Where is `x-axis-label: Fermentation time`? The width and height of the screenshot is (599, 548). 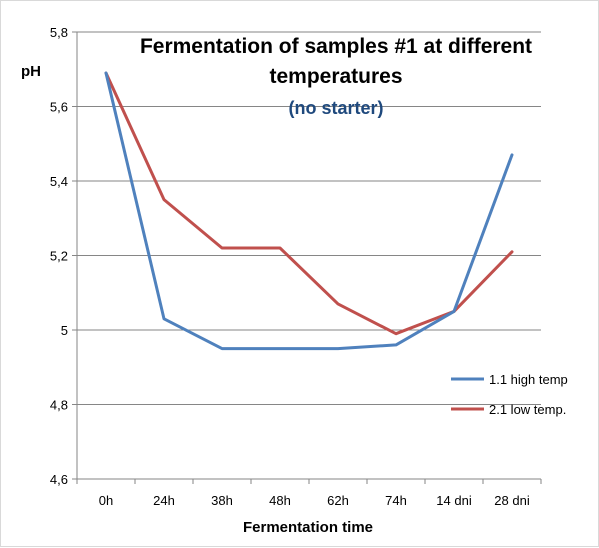
x-axis-label: Fermentation time is located at coordinates (308, 527).